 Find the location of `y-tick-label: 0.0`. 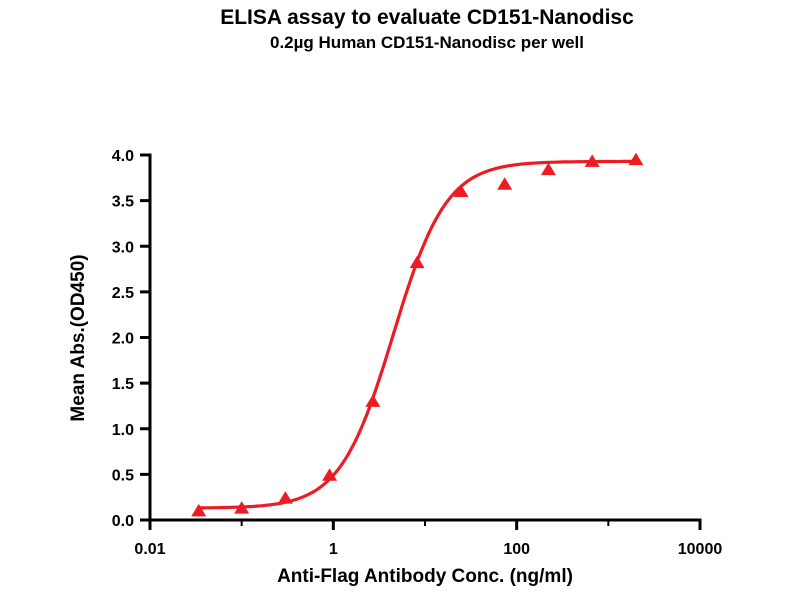

y-tick-label: 0.0 is located at coordinates (123, 521).